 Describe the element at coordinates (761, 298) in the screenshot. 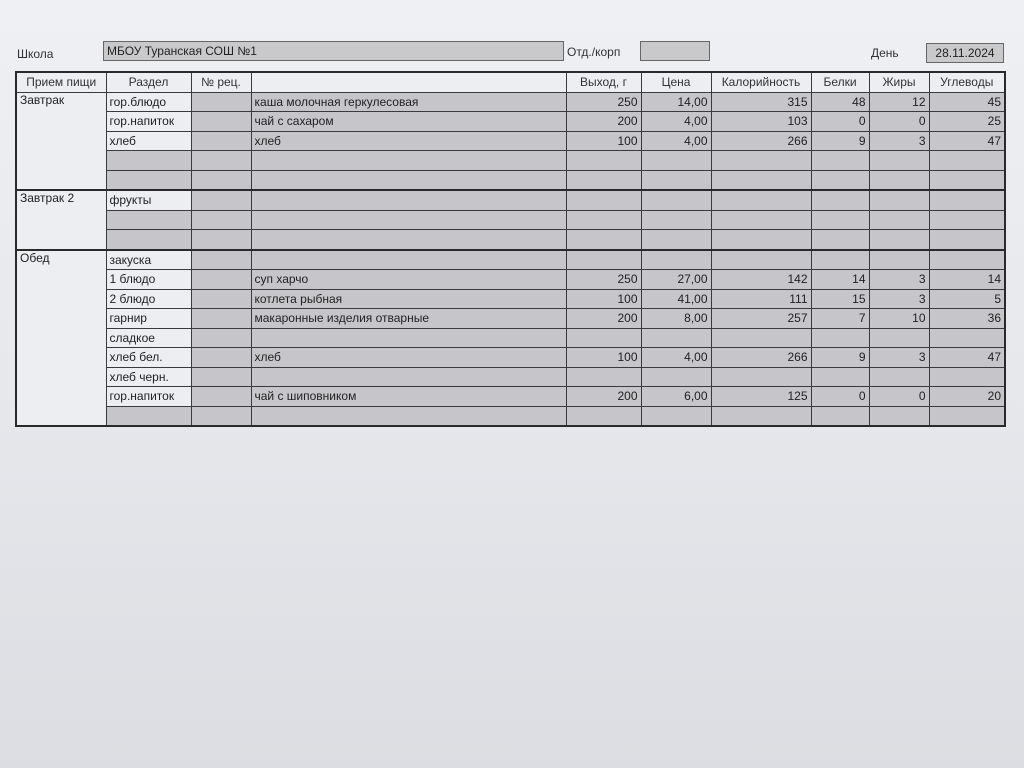

I see `cell-kcal: 111` at that location.